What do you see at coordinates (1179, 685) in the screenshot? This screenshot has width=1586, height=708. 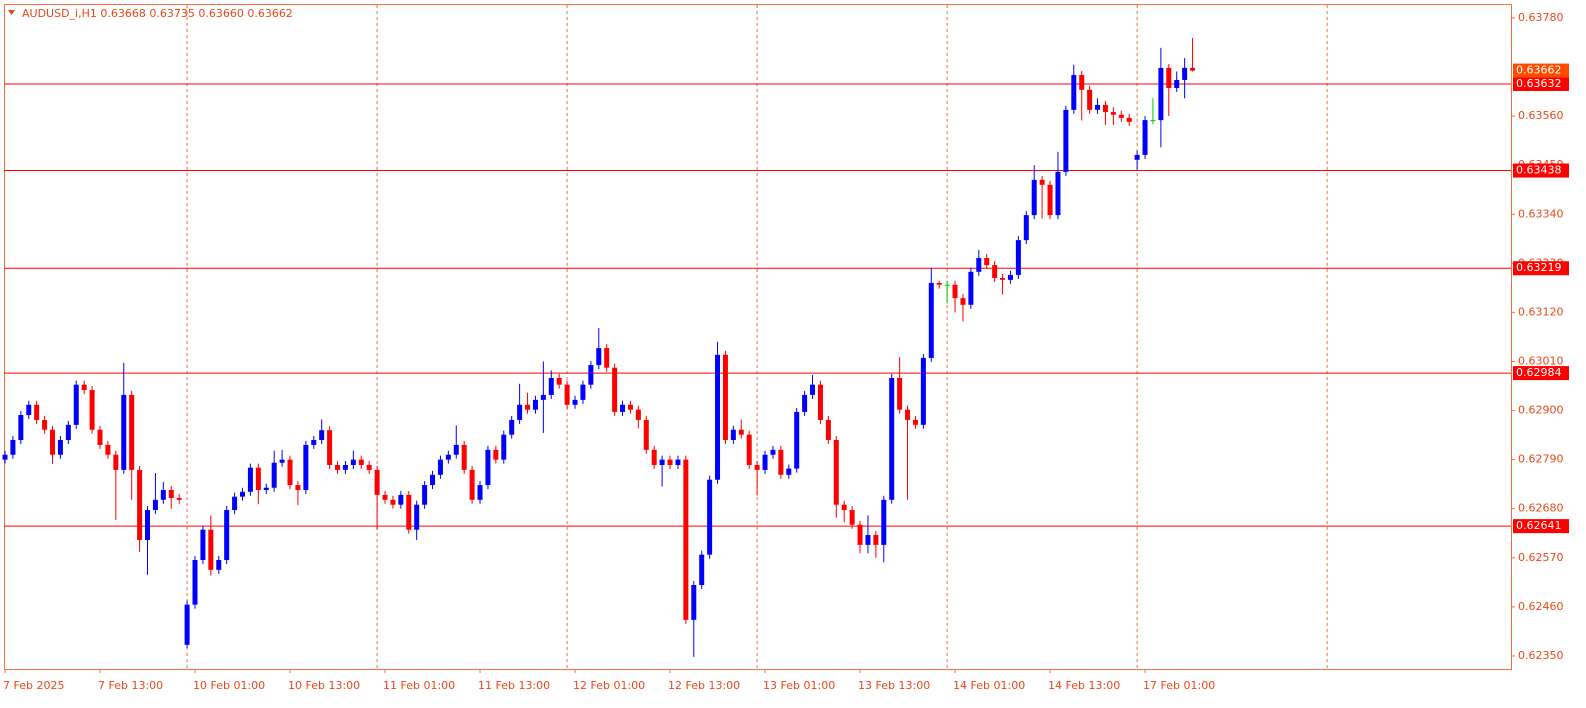 I see `x-tick-label: 17 Feb 01:00` at bounding box center [1179, 685].